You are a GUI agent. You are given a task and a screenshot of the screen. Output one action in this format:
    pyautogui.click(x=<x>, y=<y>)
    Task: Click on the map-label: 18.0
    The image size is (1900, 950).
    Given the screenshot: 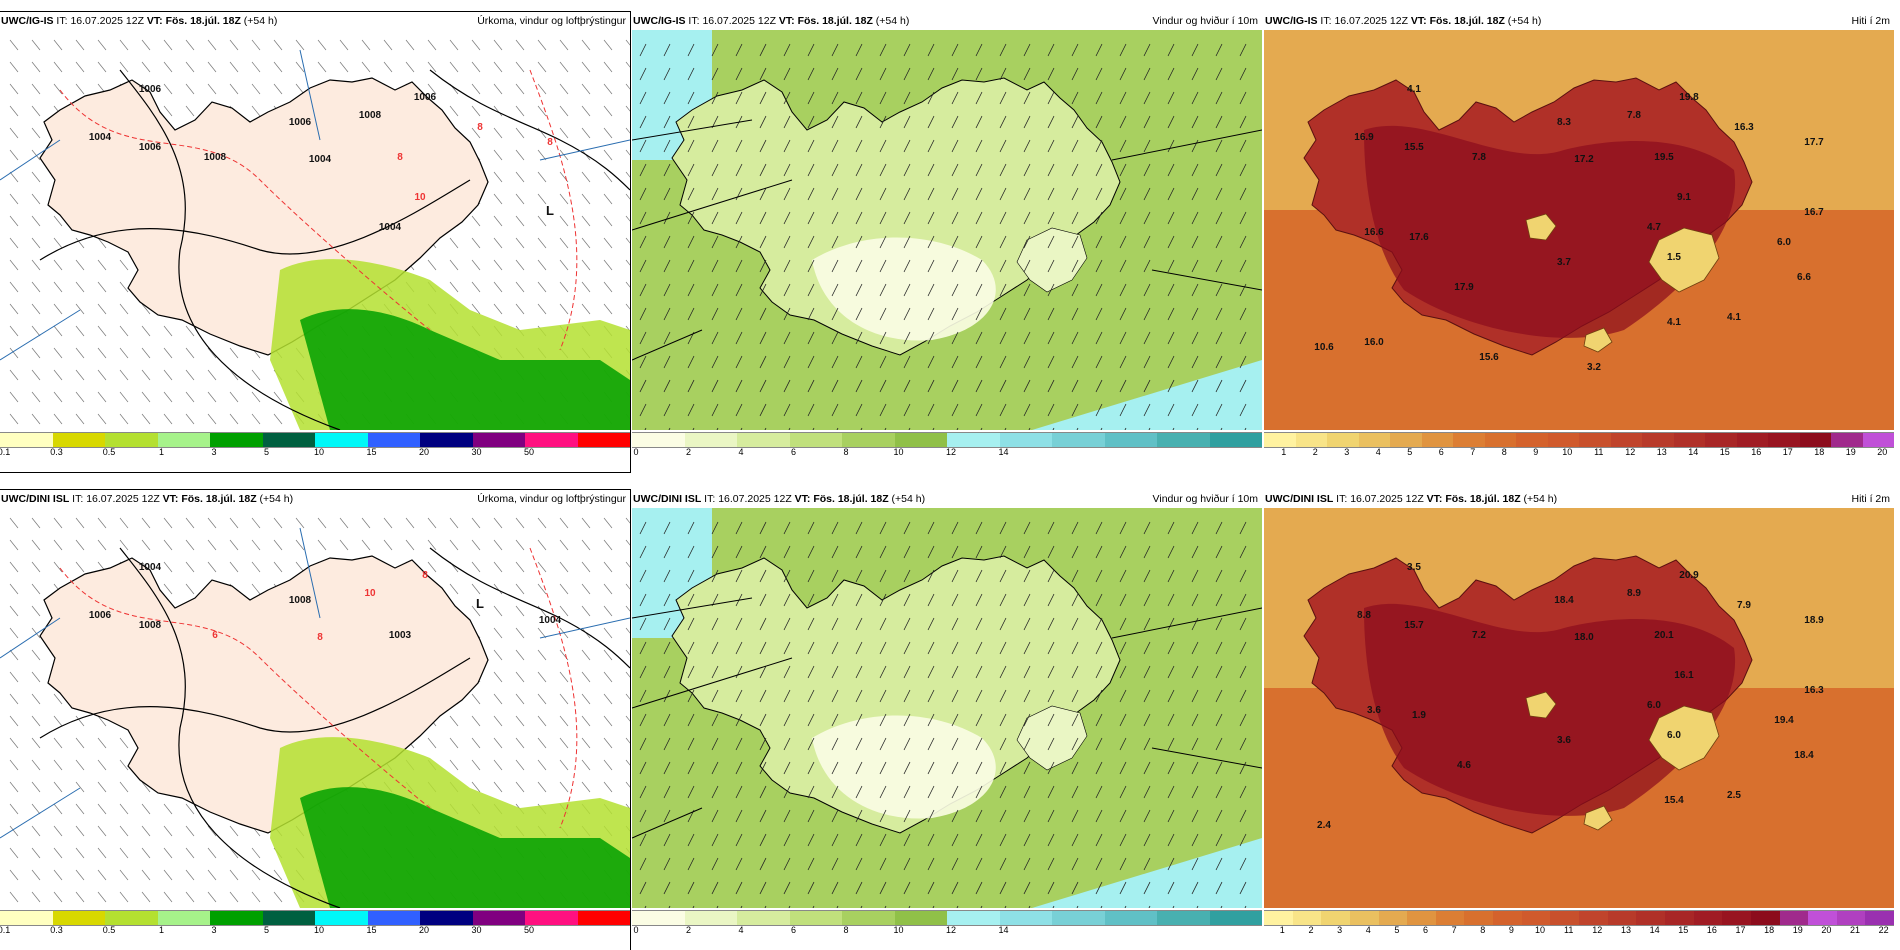 What is the action you would take?
    pyautogui.click(x=1584, y=637)
    